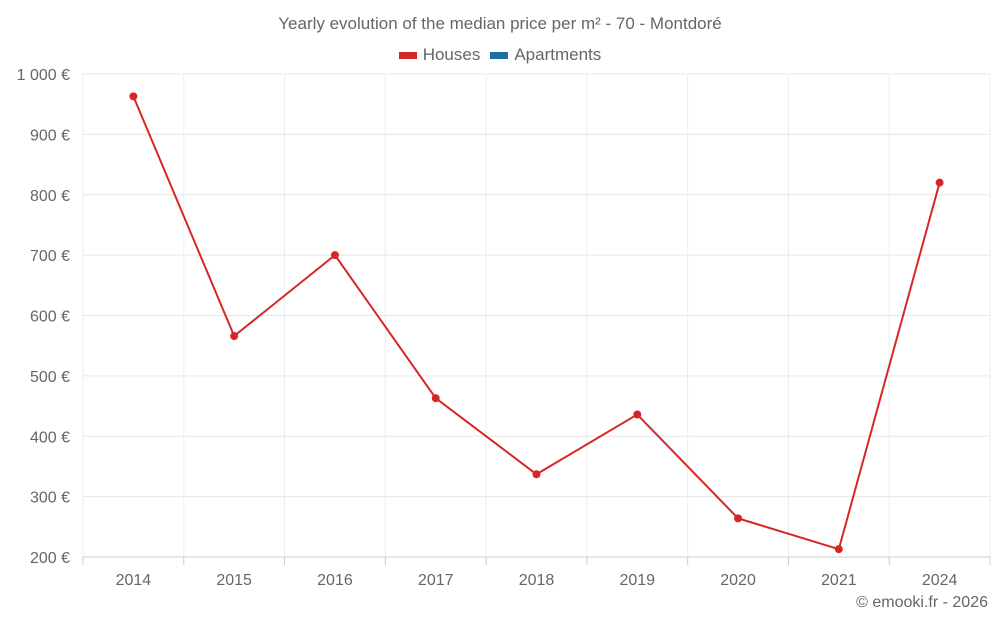 This screenshot has width=1000, height=625. Describe the element at coordinates (537, 580) in the screenshot. I see `x-tick-label: 2018` at that location.